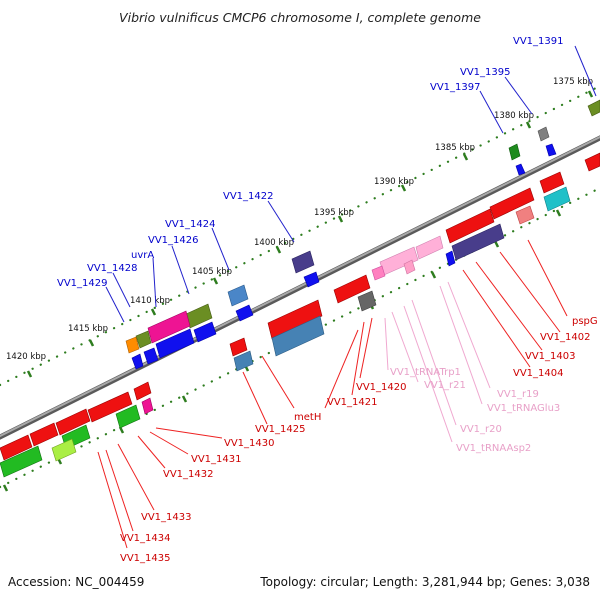 The height and width of the screenshot is (600, 600). Describe the element at coordinates (188, 474) in the screenshot. I see `label-VV1_1432: VV1_1432` at that location.